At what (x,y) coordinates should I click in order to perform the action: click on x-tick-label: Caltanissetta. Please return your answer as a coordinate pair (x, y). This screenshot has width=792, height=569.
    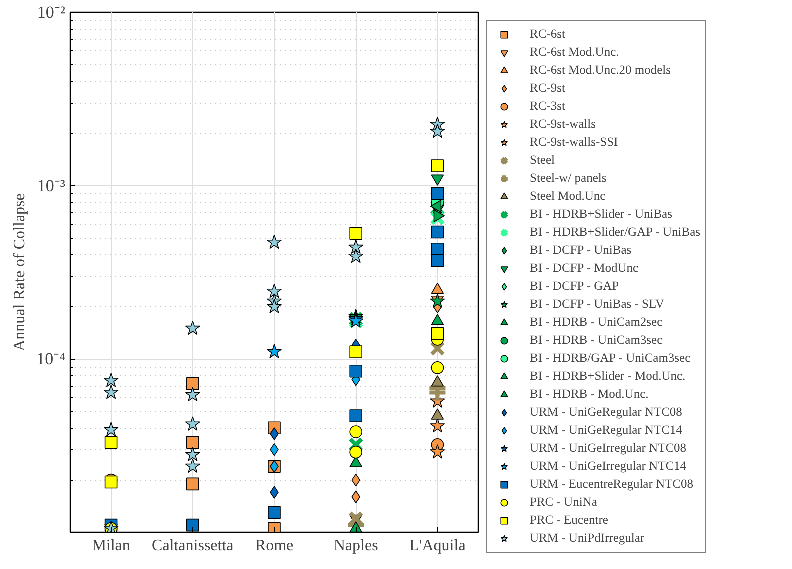
    Looking at the image, I should click on (193, 546).